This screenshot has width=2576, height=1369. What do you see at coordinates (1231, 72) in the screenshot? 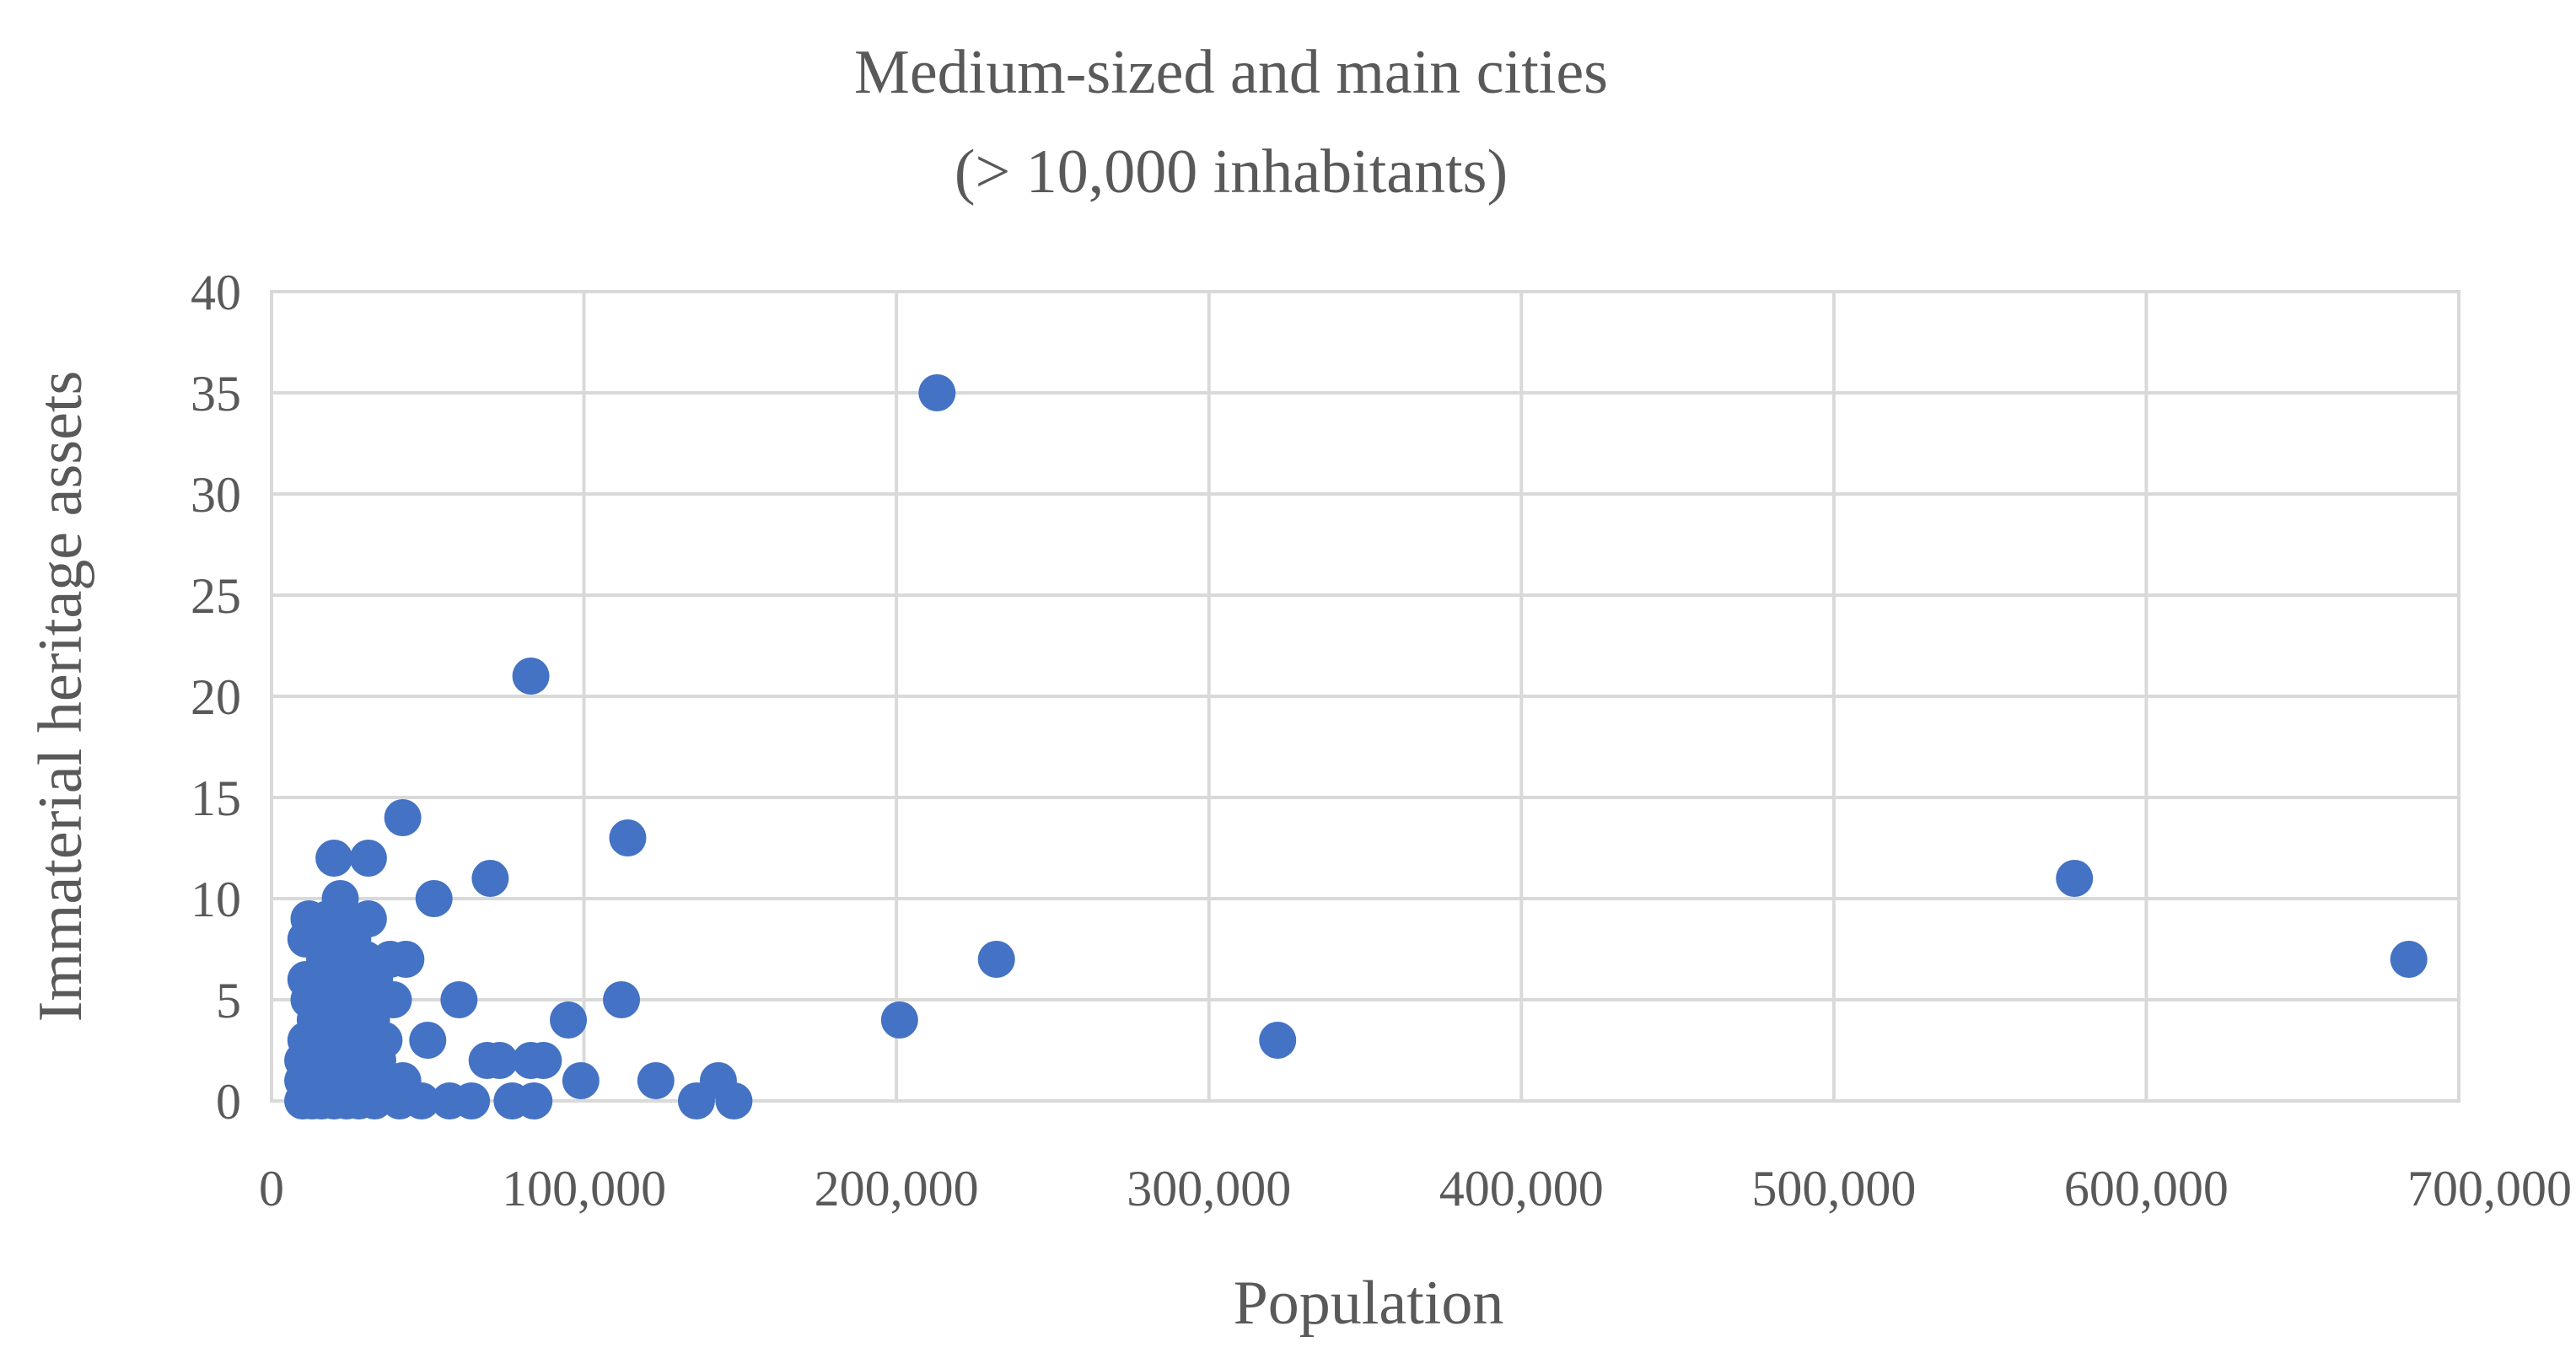
I see `chart-title: Medium-sized and main cities` at bounding box center [1231, 72].